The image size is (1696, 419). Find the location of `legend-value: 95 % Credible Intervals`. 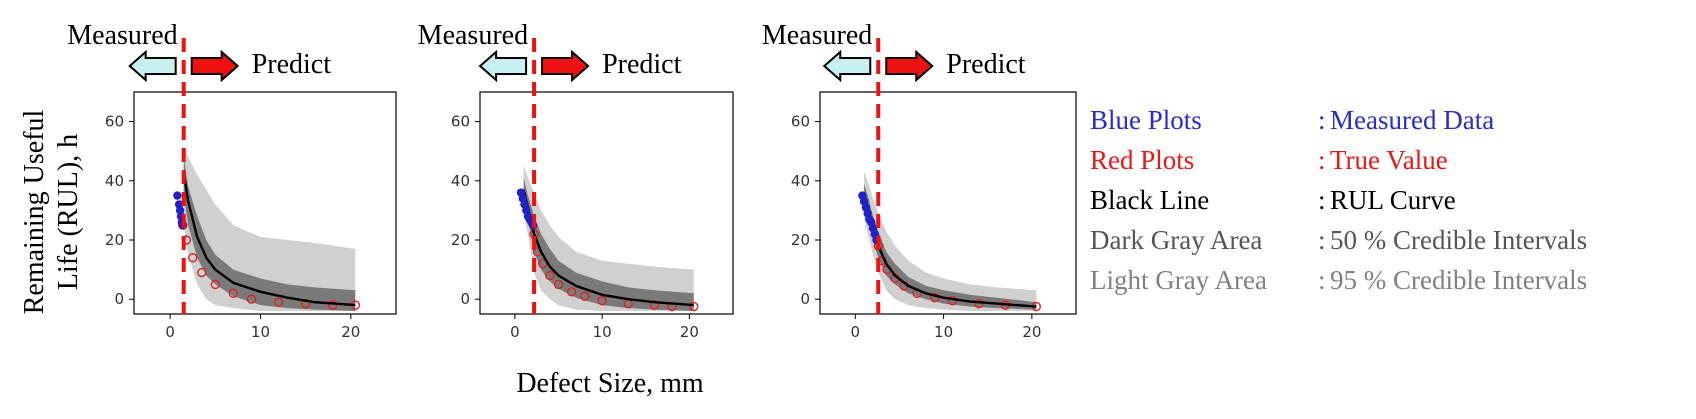

legend-value: 95 % Credible Intervals is located at coordinates (1459, 280).